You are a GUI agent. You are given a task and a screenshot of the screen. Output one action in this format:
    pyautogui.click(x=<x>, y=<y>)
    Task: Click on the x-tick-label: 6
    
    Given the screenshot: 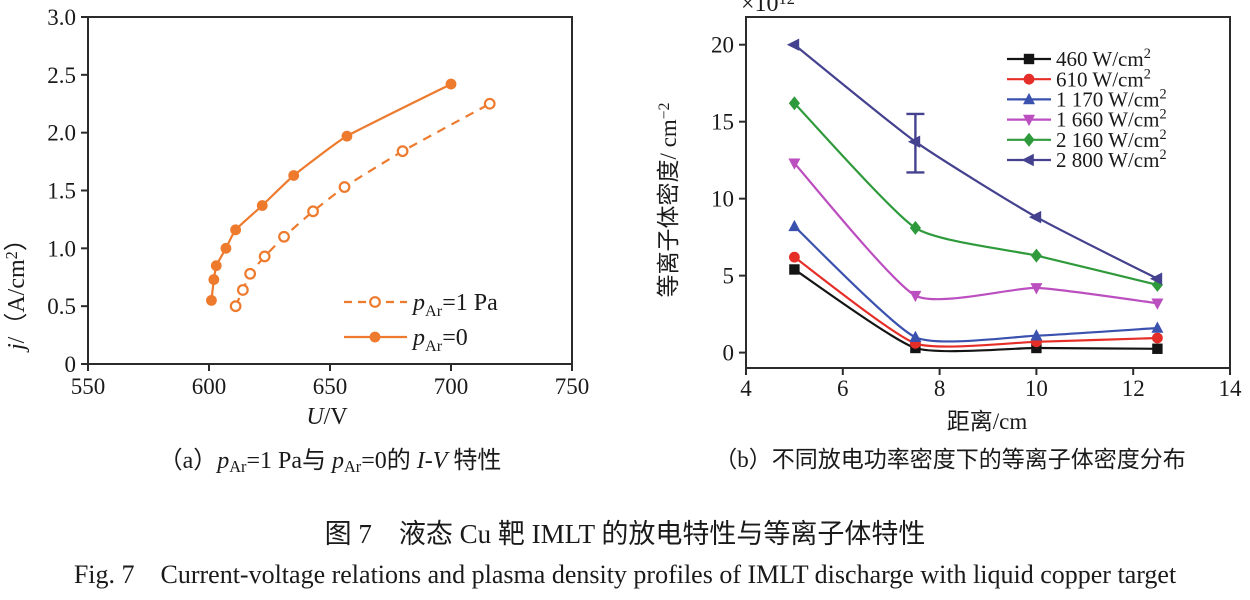 What is the action you would take?
    pyautogui.click(x=843, y=388)
    